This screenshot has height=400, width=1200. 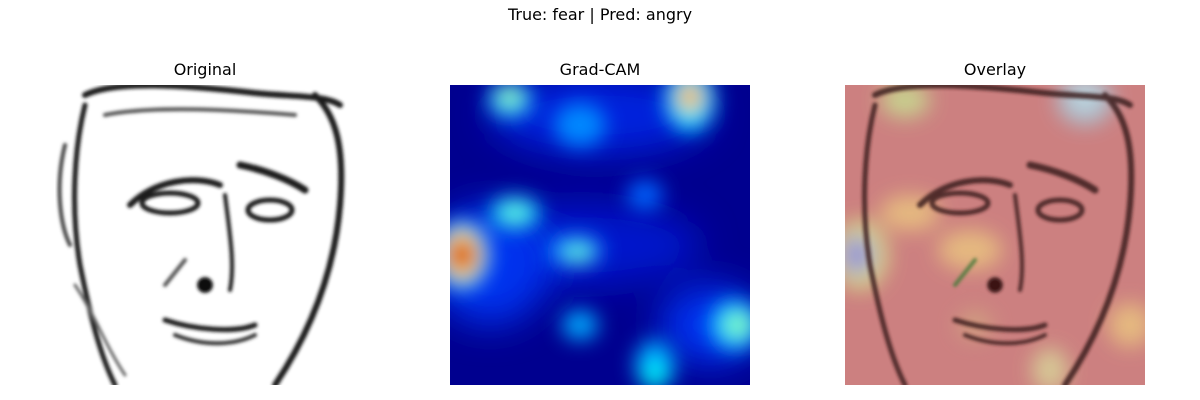 What do you see at coordinates (600, 14) in the screenshot?
I see `figure-title: True: fear | Pred: angry` at bounding box center [600, 14].